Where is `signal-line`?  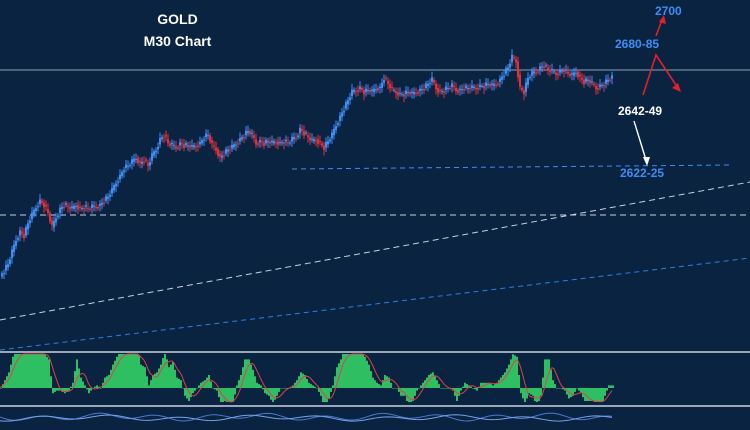
signal-line is located at coordinates (306, 378).